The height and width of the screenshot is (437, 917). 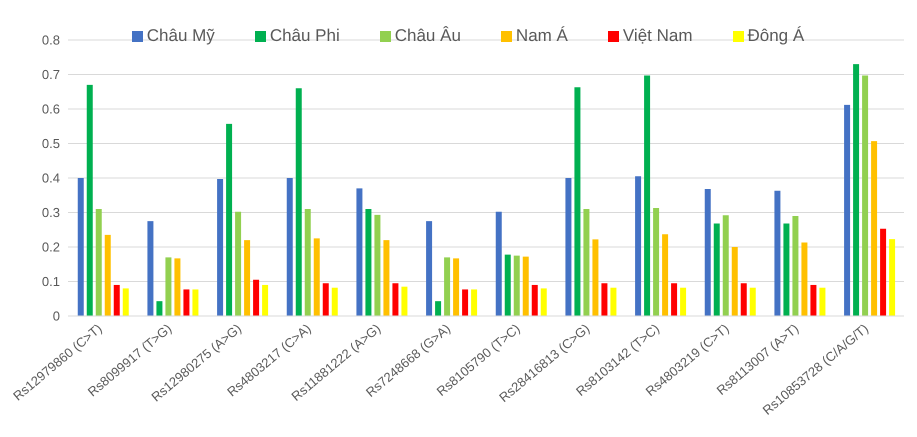 I want to click on y-tick-label: 0.1, so click(x=51, y=282).